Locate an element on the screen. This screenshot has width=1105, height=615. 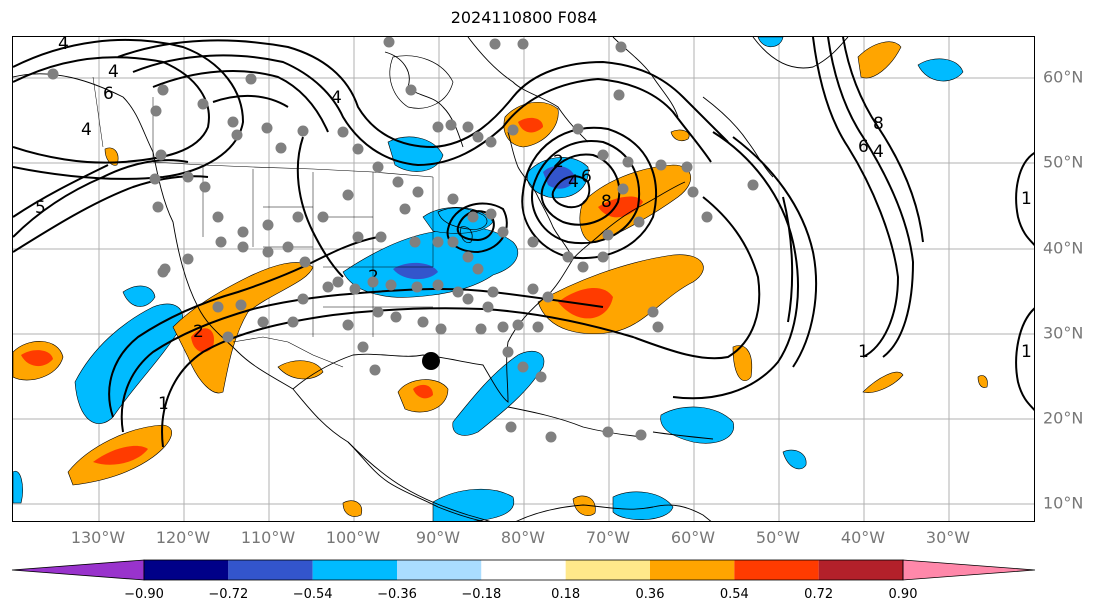
colorbar-arrow-high is located at coordinates (969, 570).